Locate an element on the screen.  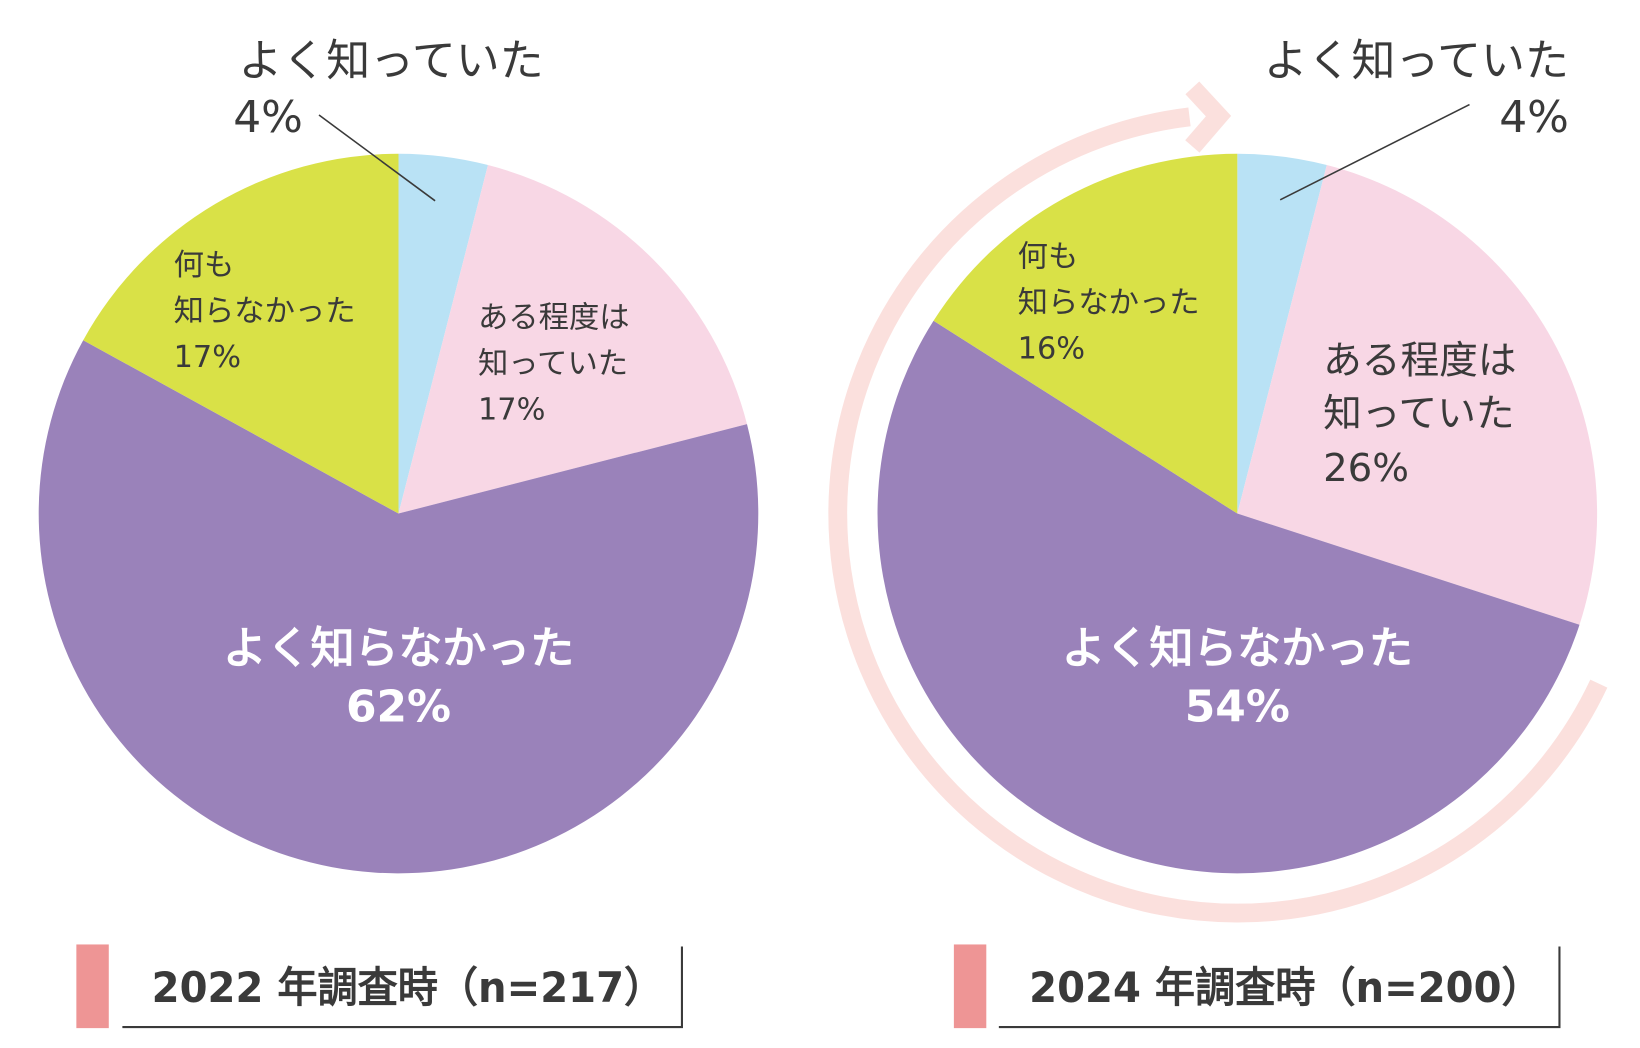
chart-title: 2022 年調査時（n=217） is located at coordinates (408, 987).